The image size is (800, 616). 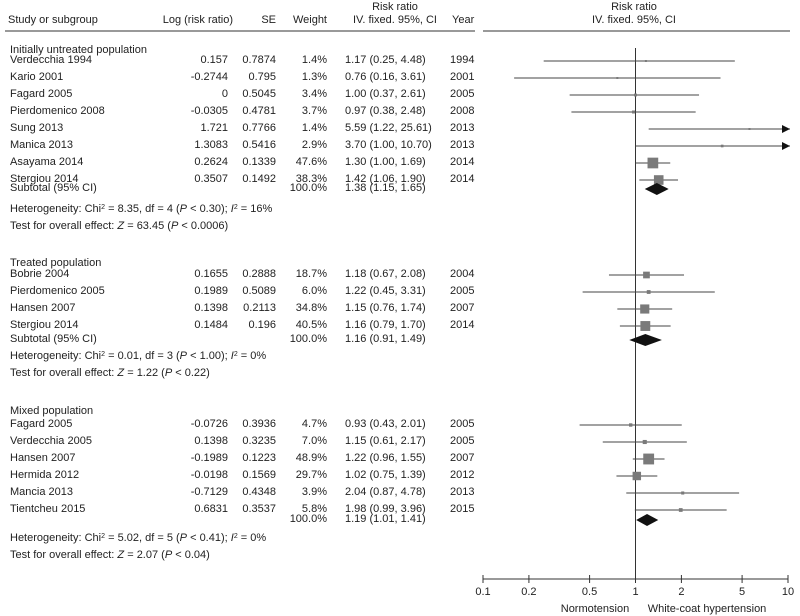 I want to click on study-ci: 1.15 (0.61, 2.17), so click(x=385, y=441).